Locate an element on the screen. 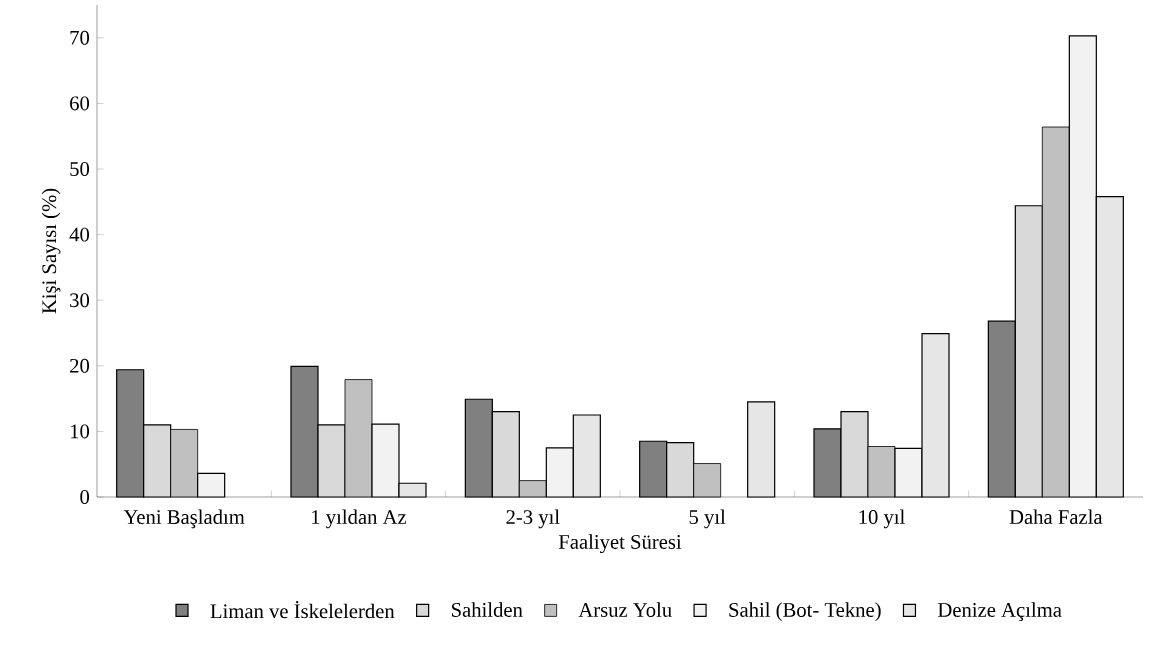  y-tick-label: 0 is located at coordinates (85, 497).